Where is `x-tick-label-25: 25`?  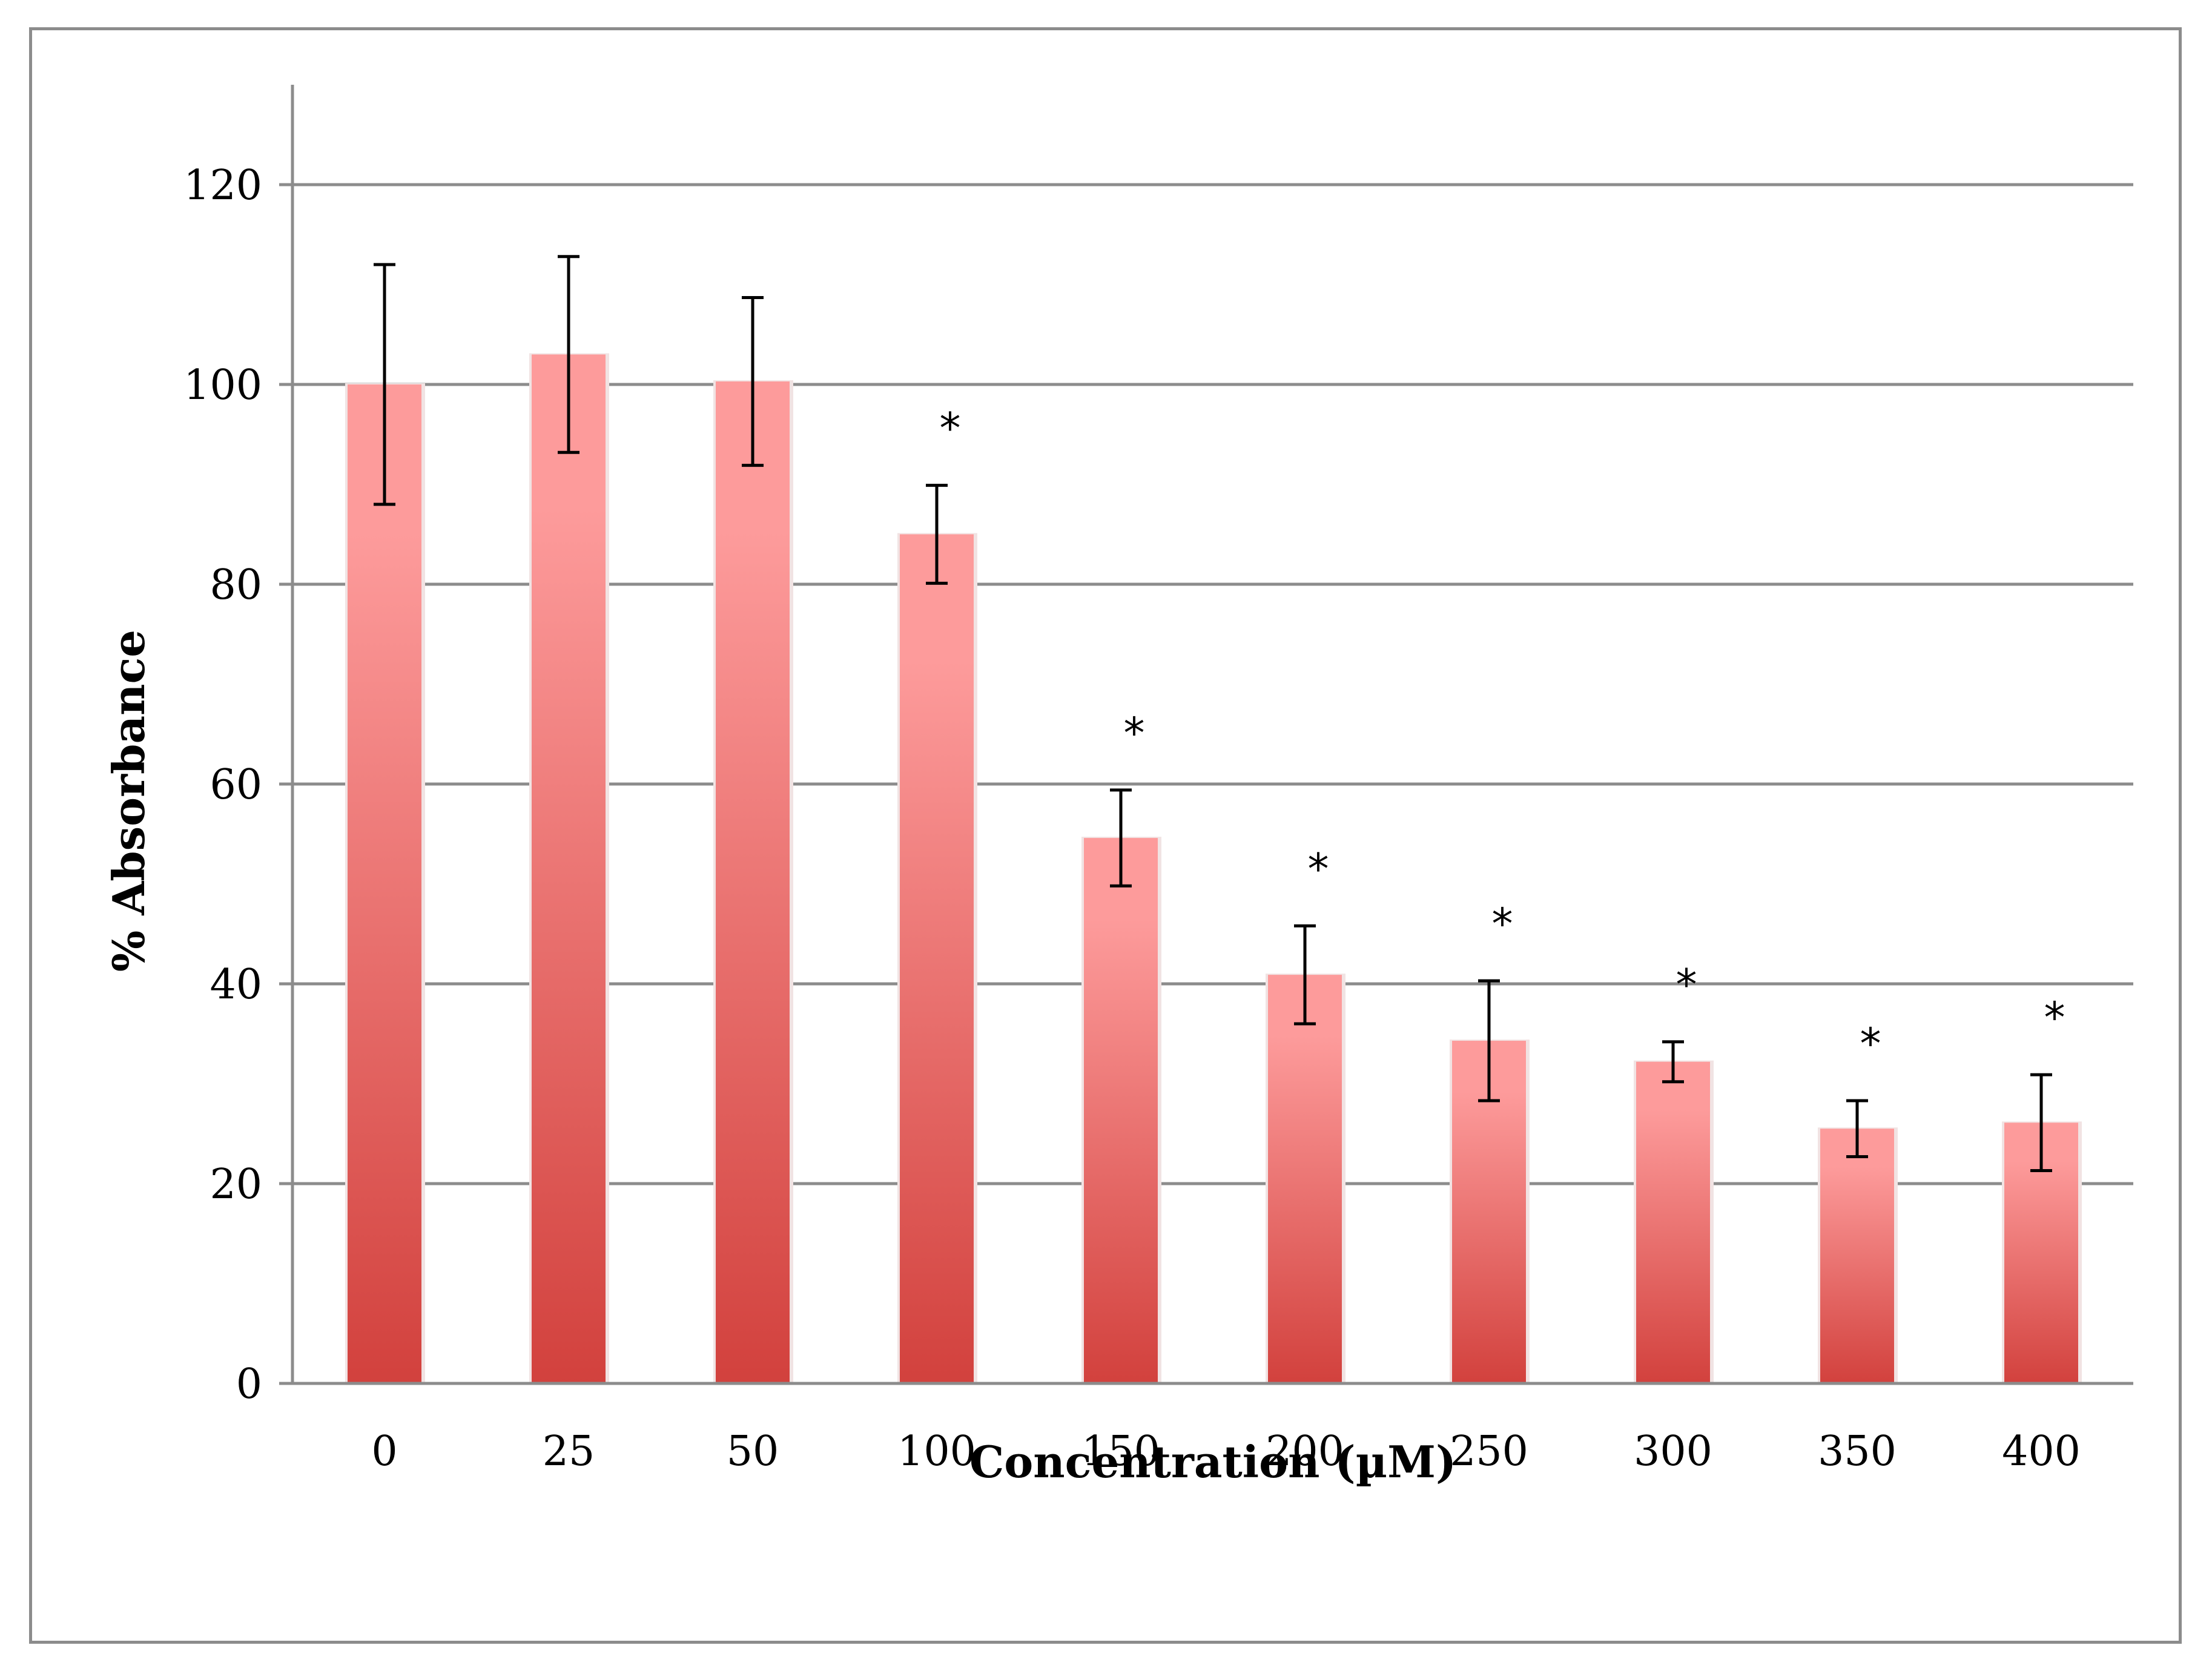 x-tick-label-25: 25 is located at coordinates (569, 1451).